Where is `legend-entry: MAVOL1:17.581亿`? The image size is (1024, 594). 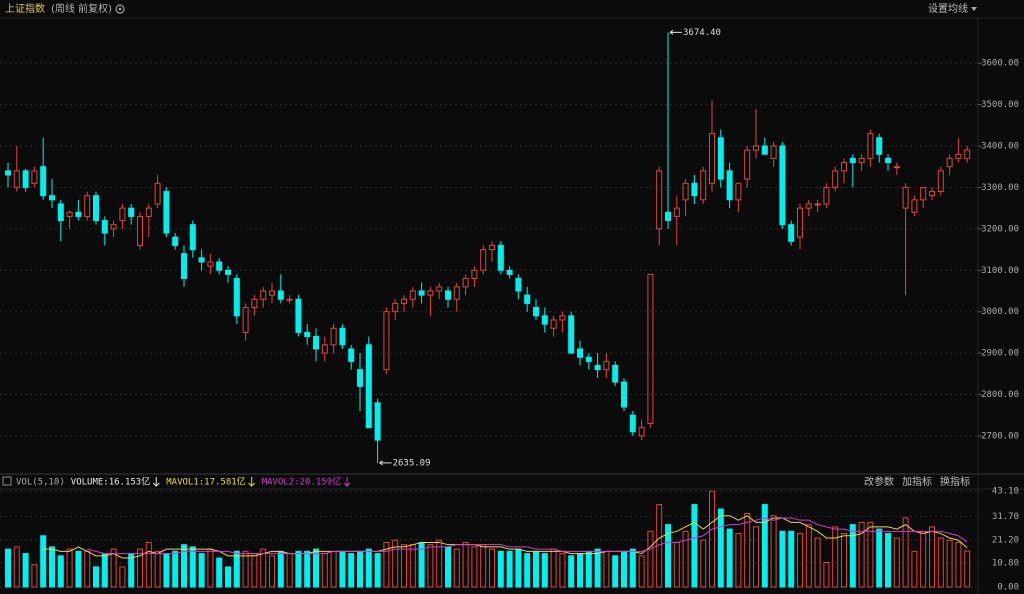 legend-entry: MAVOL1:17.581亿 is located at coordinates (205, 482).